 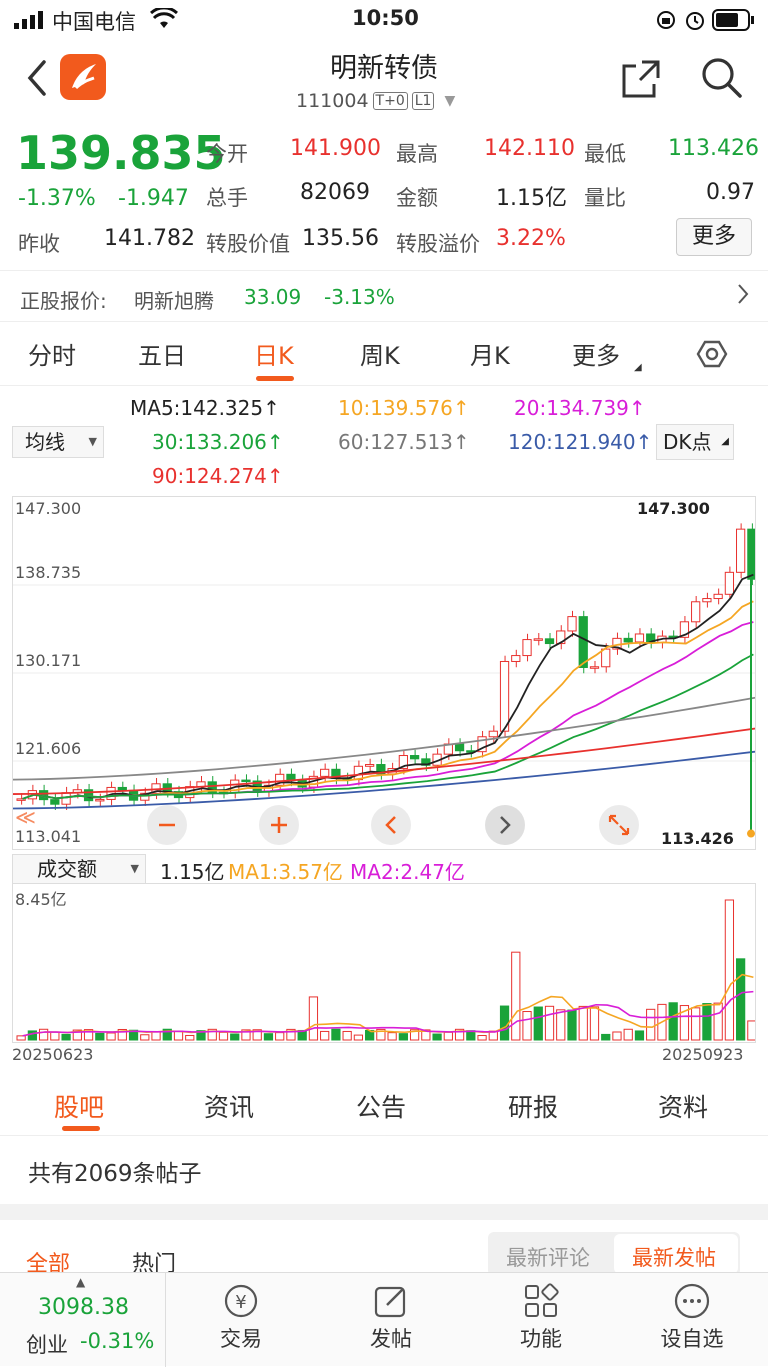 I want to click on more-quote-button: 更多, so click(x=714, y=237).